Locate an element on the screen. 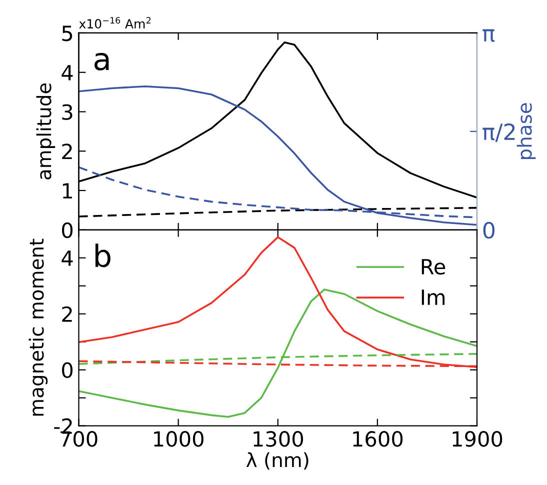  y2-tick-label: π is located at coordinates (488, 35).